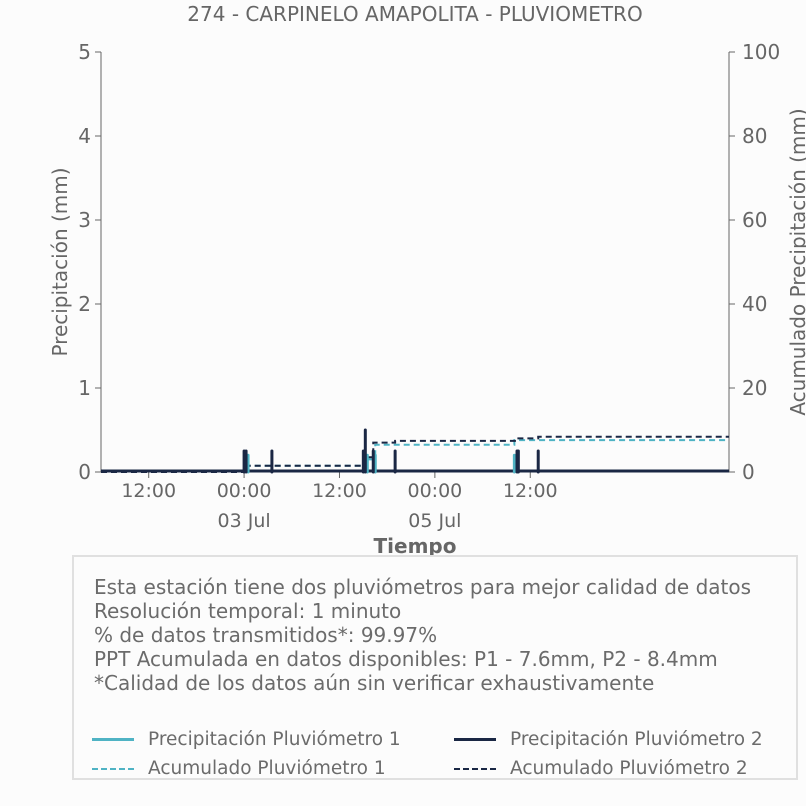 Image resolution: width=806 pixels, height=806 pixels. What do you see at coordinates (84, 52) in the screenshot?
I see `y-tick-label: 5` at bounding box center [84, 52].